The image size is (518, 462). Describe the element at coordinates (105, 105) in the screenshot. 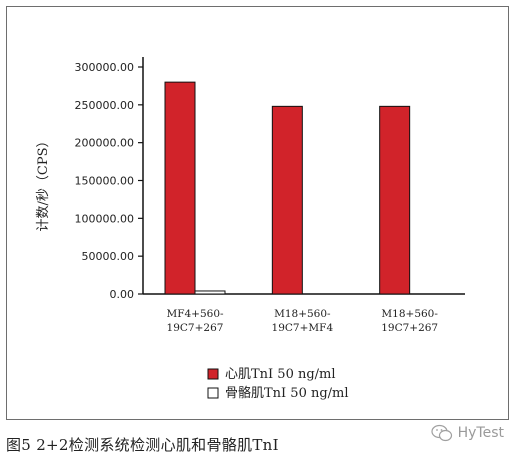

I see `y-tick-label: 250000.00` at that location.